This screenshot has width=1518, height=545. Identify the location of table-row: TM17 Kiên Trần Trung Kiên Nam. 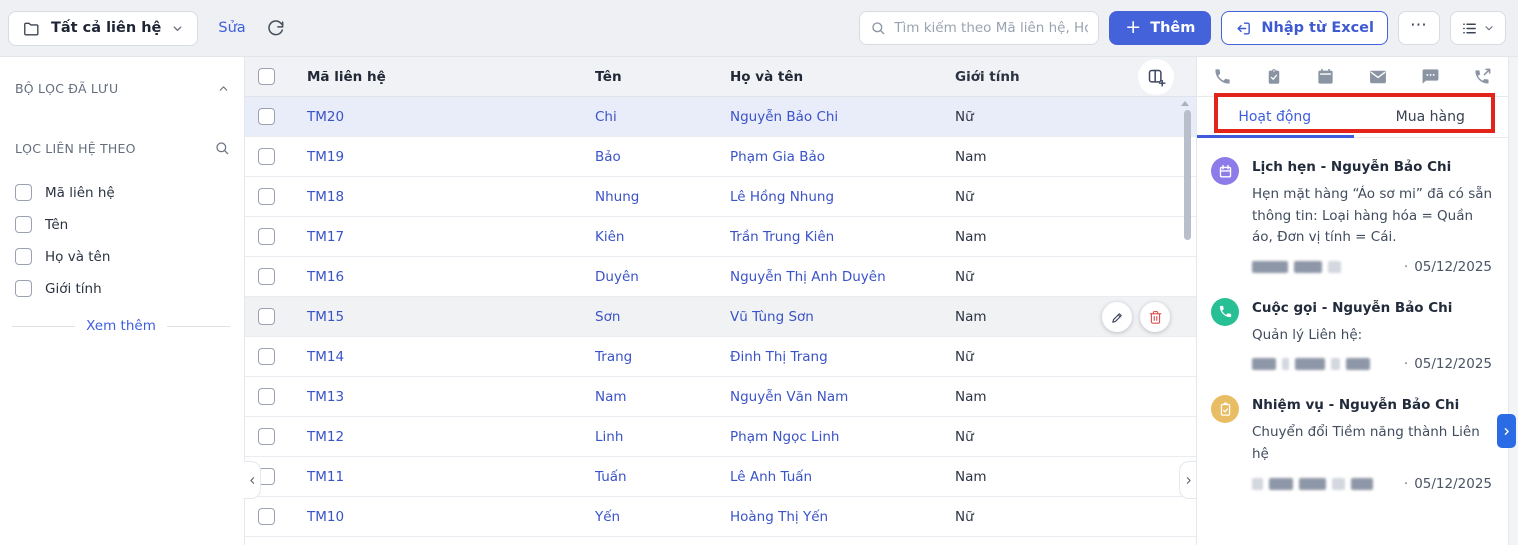
(720, 237).